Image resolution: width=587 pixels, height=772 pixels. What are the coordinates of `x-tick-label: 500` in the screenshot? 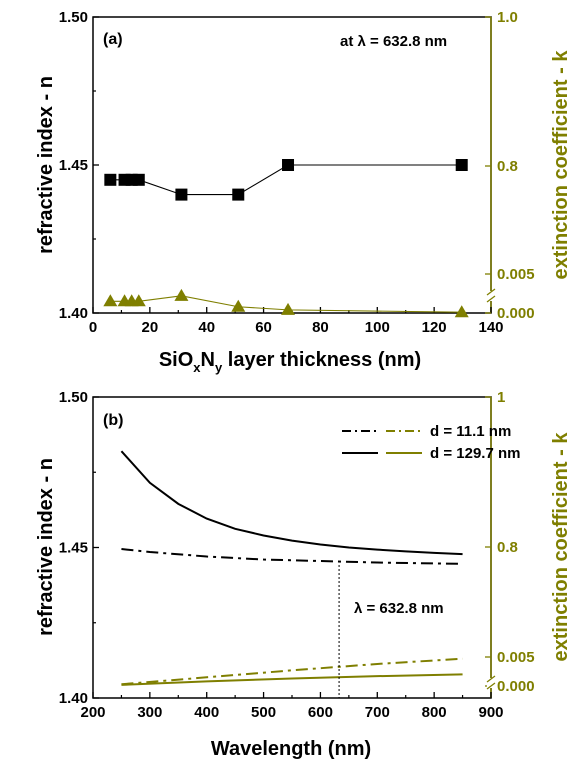 It's located at (263, 712).